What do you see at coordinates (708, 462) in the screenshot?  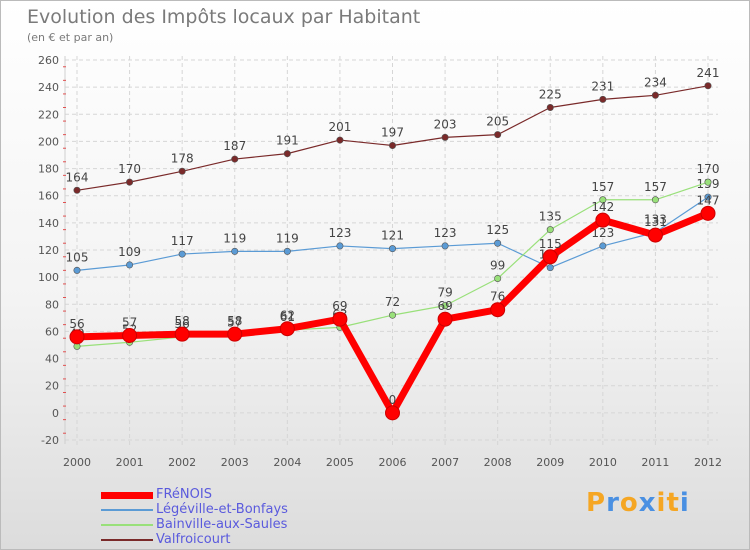 I see `x-tick-label: 2012` at bounding box center [708, 462].